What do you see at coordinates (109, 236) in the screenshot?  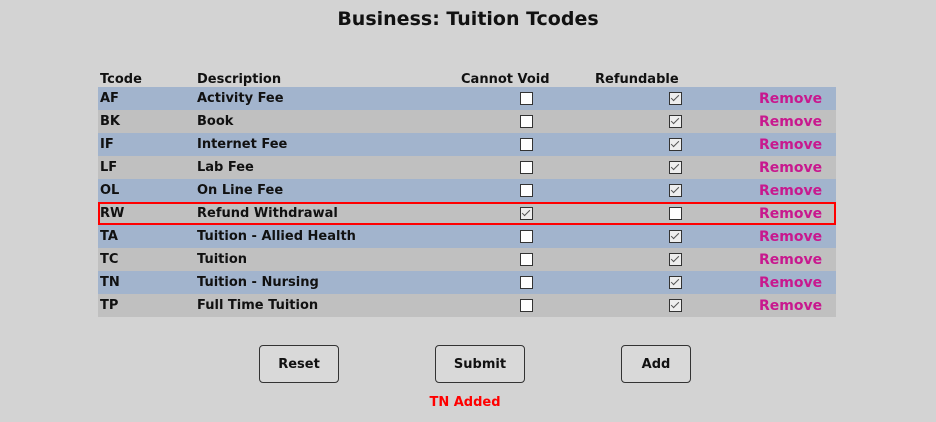 I see `tcode-cell: TA` at bounding box center [109, 236].